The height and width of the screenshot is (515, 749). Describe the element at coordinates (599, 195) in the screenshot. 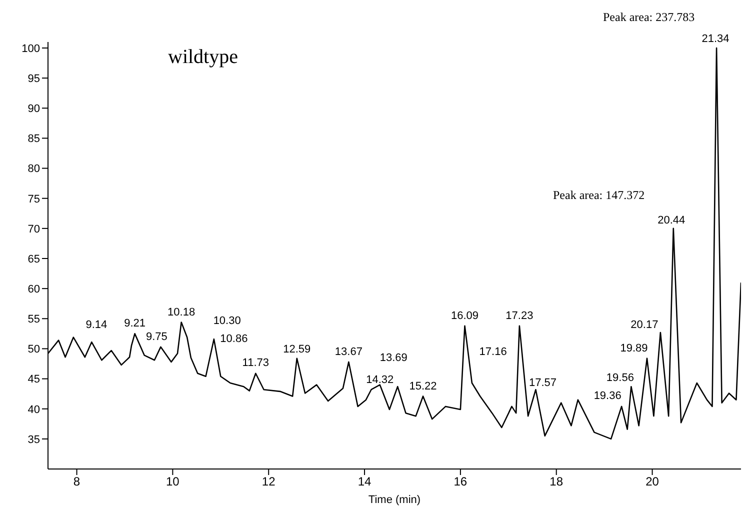

I see `annotation: Peak area: 147.372` at that location.